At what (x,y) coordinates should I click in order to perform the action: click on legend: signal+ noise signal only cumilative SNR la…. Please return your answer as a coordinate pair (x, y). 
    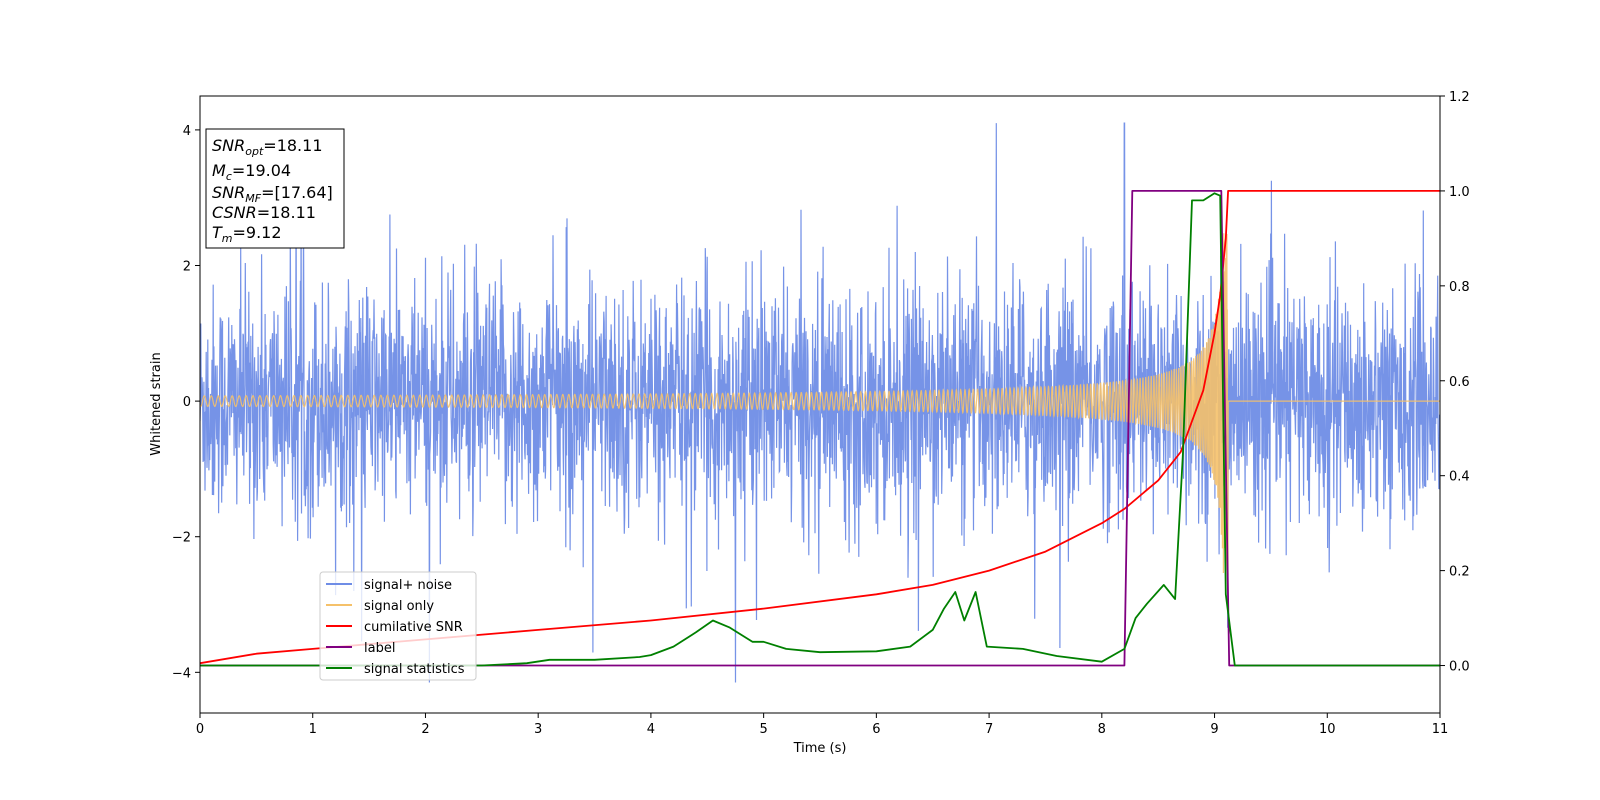
    Looking at the image, I should click on (398, 626).